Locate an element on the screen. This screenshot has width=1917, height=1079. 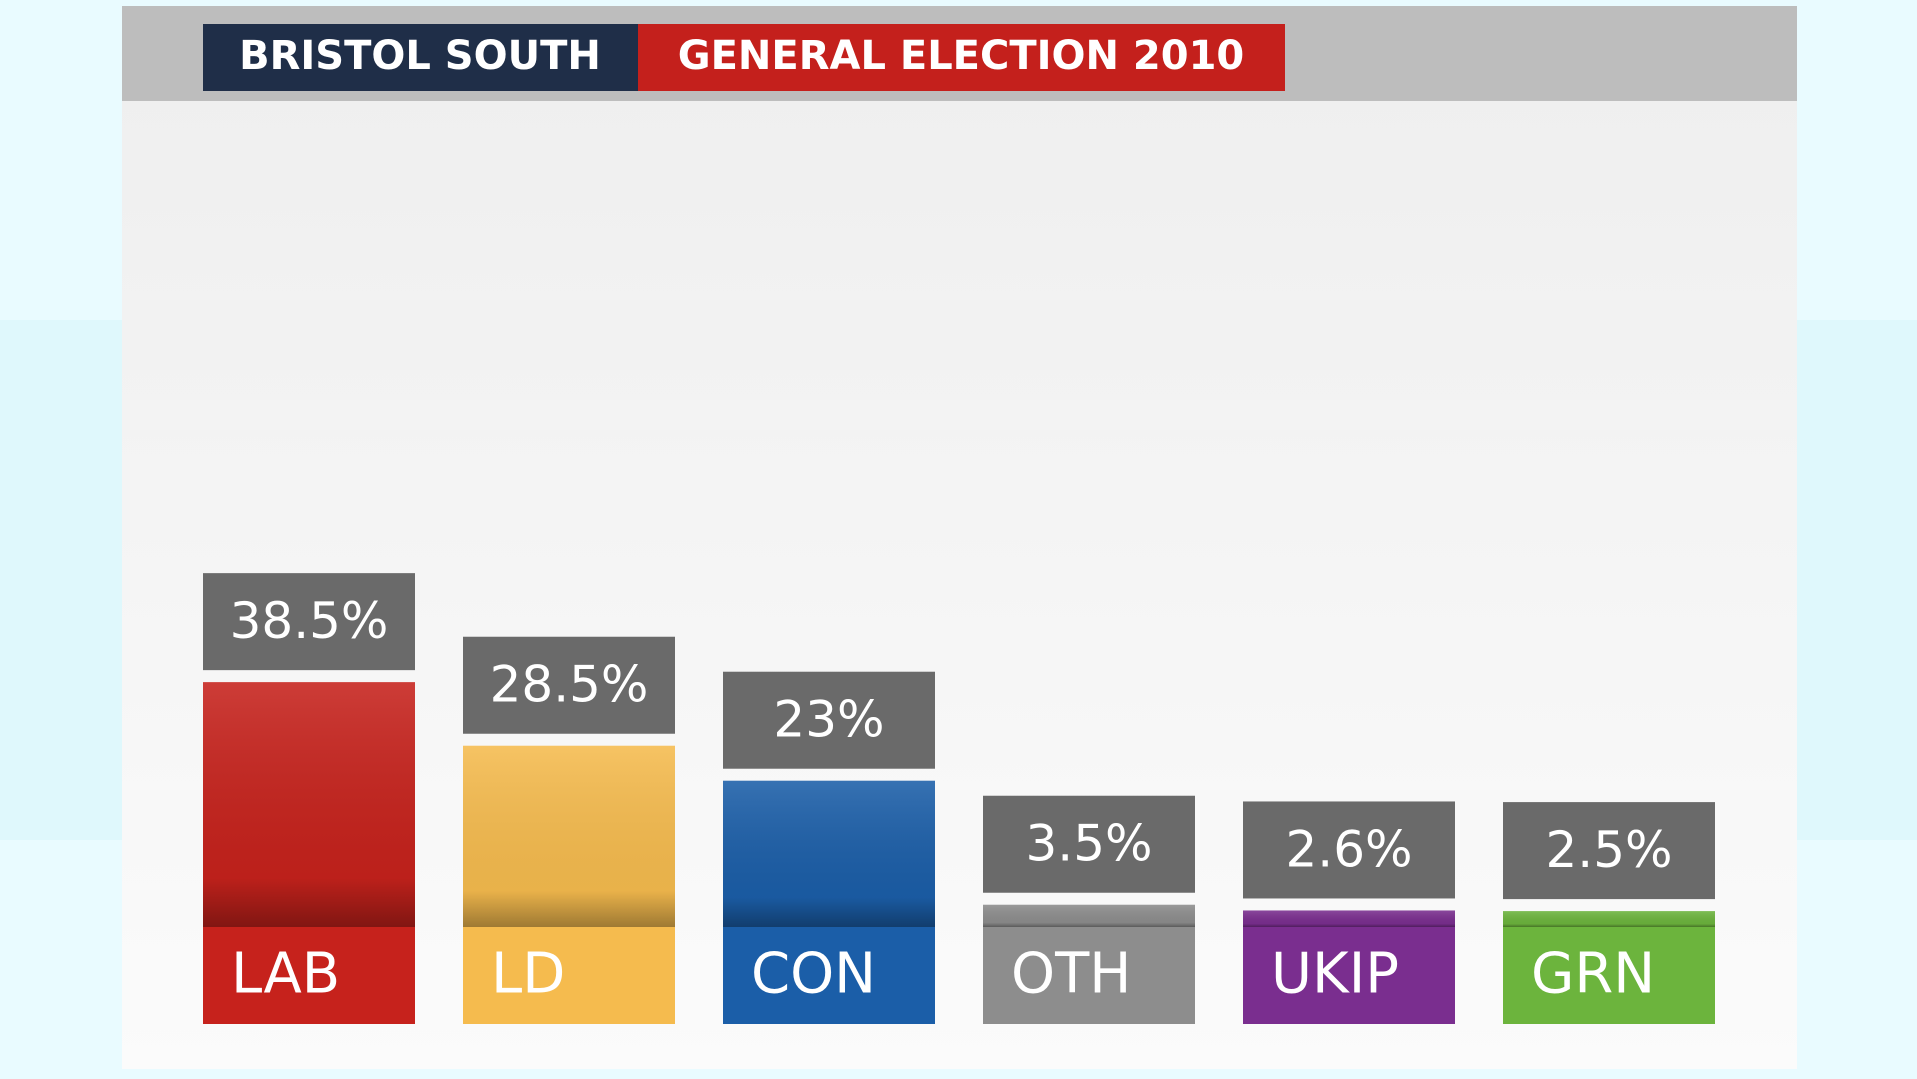
category-label: CON is located at coordinates (813, 974).